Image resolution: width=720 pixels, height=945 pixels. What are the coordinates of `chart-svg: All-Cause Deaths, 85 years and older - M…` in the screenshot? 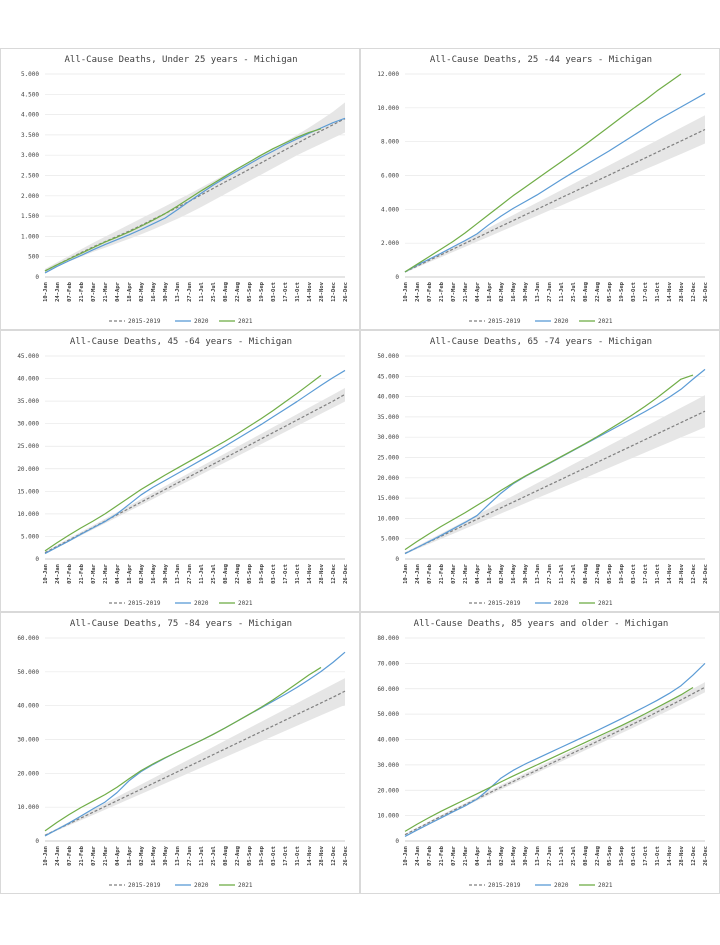 It's located at (543, 754).